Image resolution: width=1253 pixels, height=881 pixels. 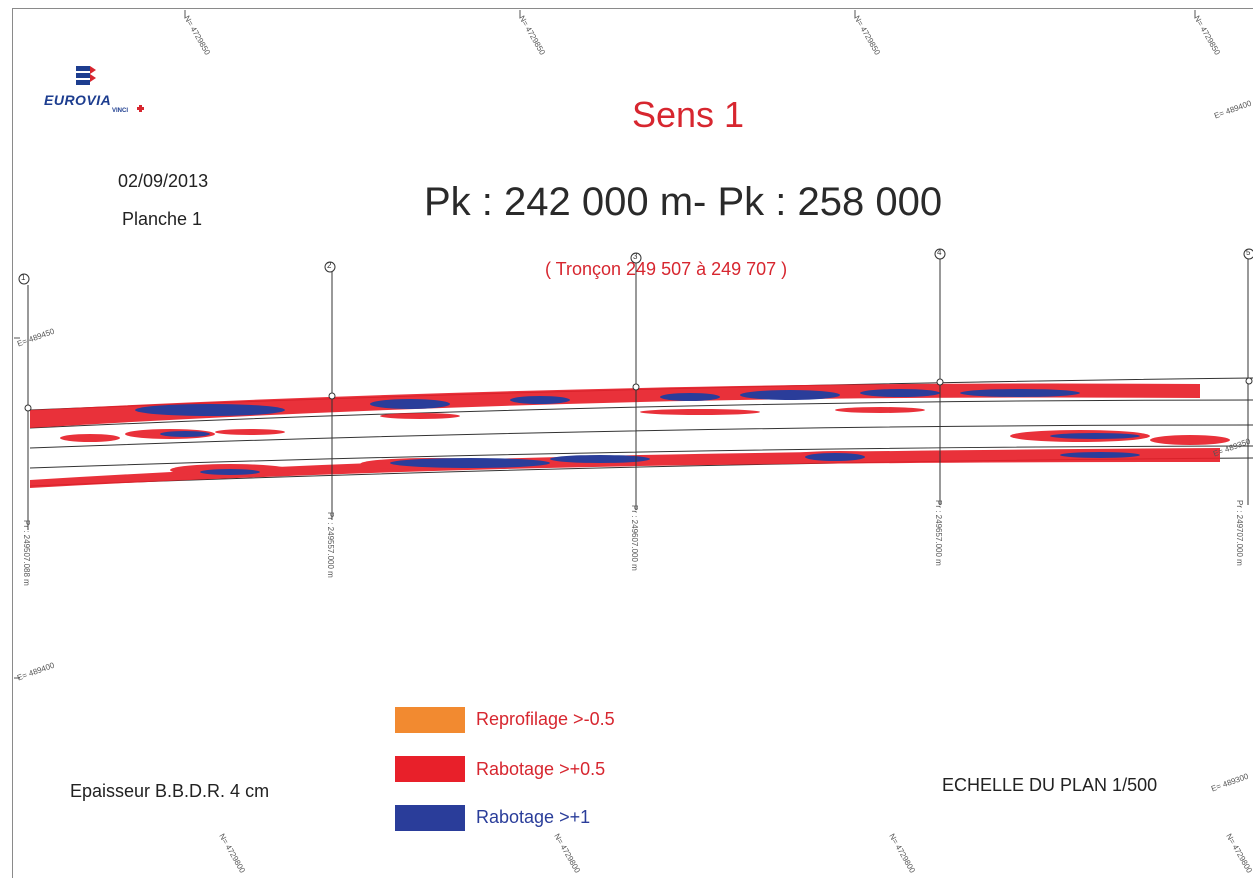 I want to click on eurovia-logo-icon, so click(x=110, y=89).